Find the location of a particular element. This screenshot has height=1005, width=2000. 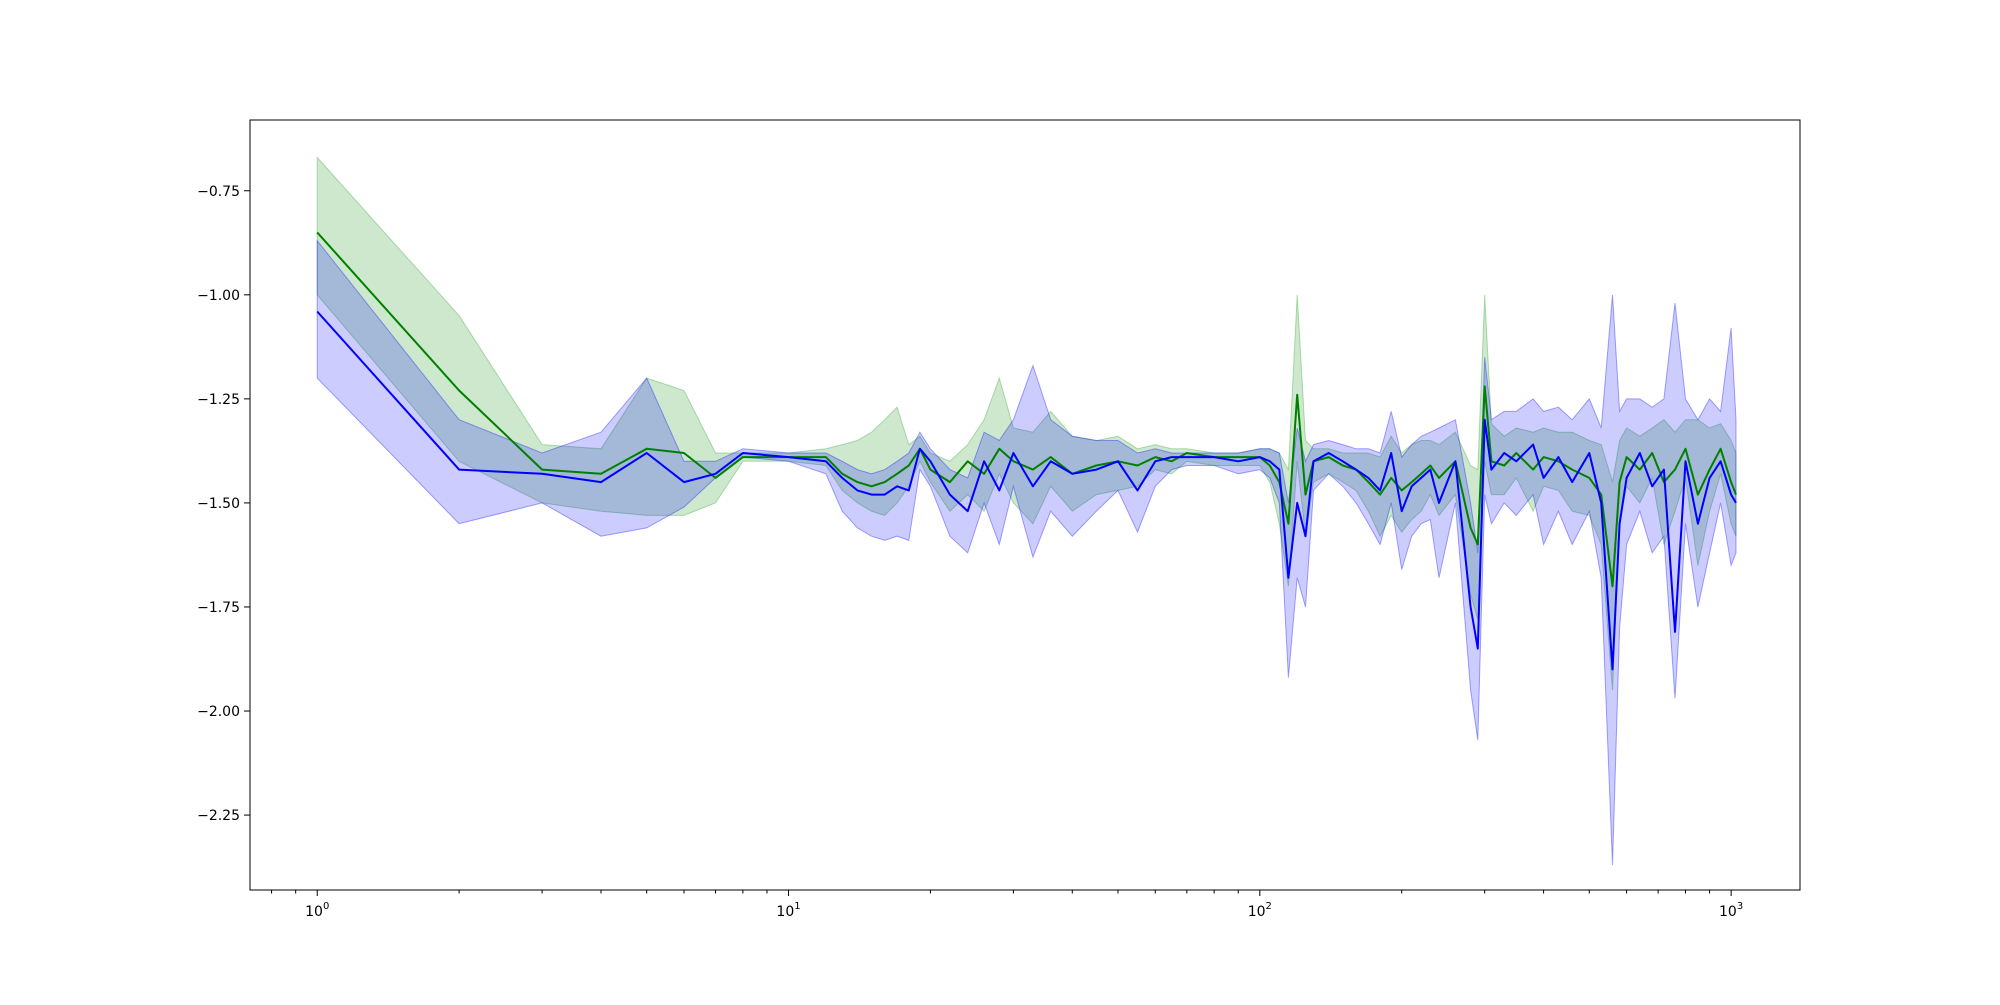

y-axis: −0.75 −1.00 −1.25 −1.50 −1.75 −2.00 −2.25 is located at coordinates (223, 504).